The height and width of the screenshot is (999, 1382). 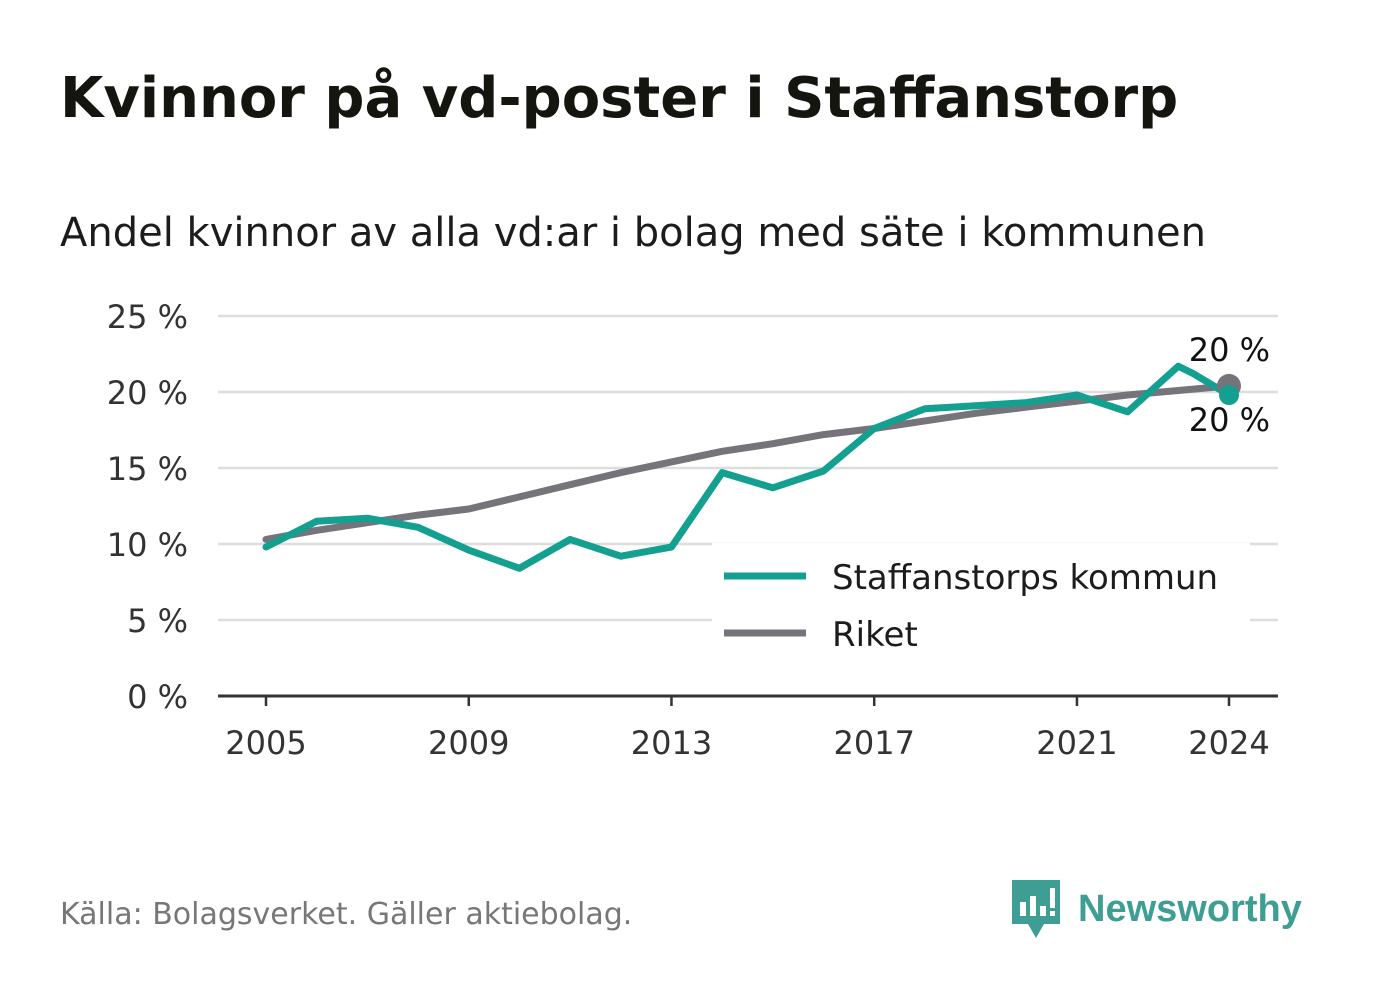 What do you see at coordinates (147, 393) in the screenshot?
I see `y-tick-label: 20 %` at bounding box center [147, 393].